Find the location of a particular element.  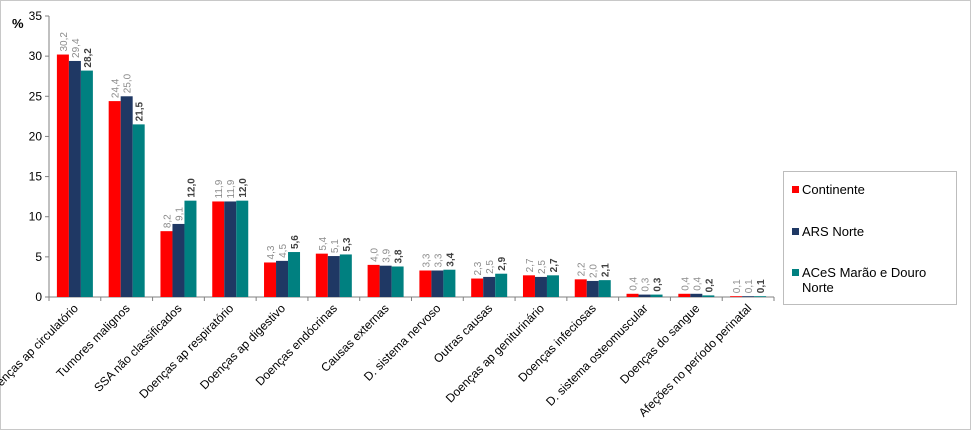

data-label: 5,4 is located at coordinates (323, 243).